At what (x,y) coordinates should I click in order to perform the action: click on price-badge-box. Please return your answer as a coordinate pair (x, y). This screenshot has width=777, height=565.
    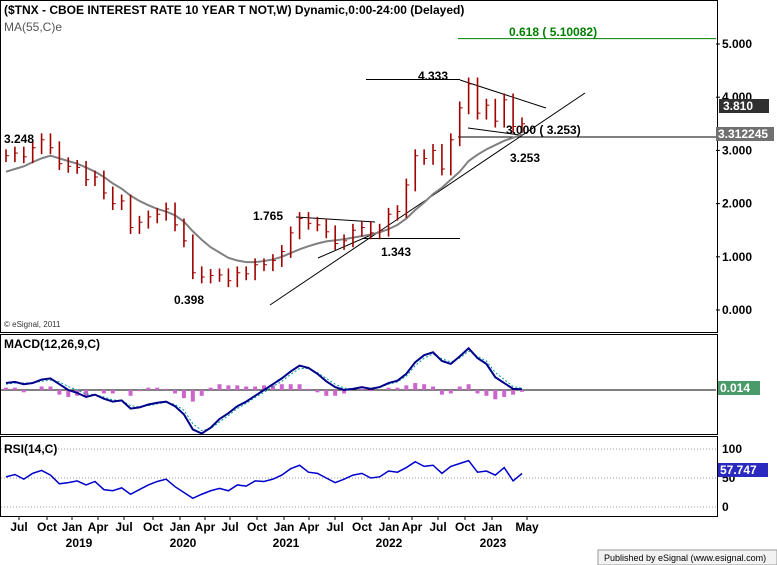
    Looking at the image, I should click on (744, 106).